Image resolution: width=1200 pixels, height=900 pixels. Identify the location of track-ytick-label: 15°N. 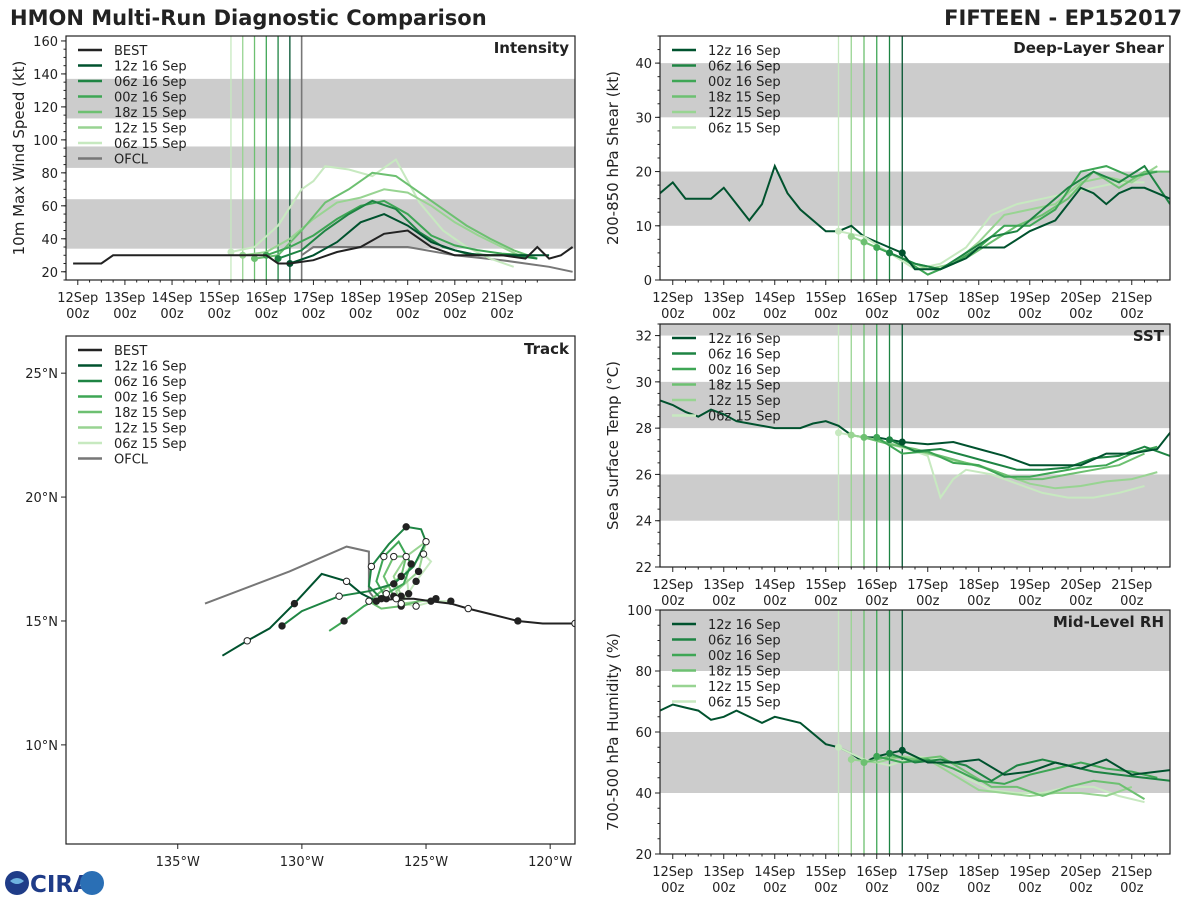
(41, 622).